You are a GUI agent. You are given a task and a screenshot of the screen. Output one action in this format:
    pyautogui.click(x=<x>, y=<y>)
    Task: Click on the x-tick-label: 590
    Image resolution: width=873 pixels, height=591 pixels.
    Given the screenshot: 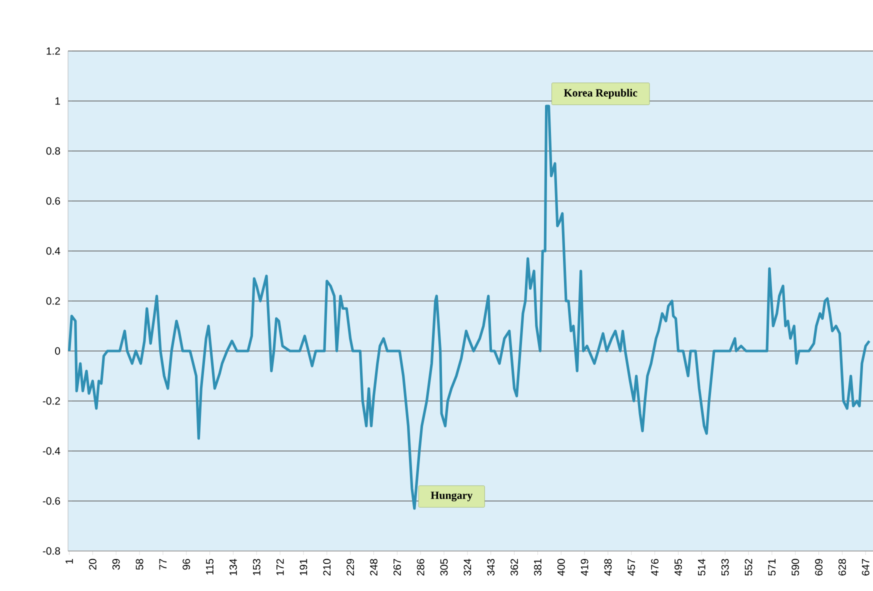 What is the action you would take?
    pyautogui.click(x=796, y=567)
    